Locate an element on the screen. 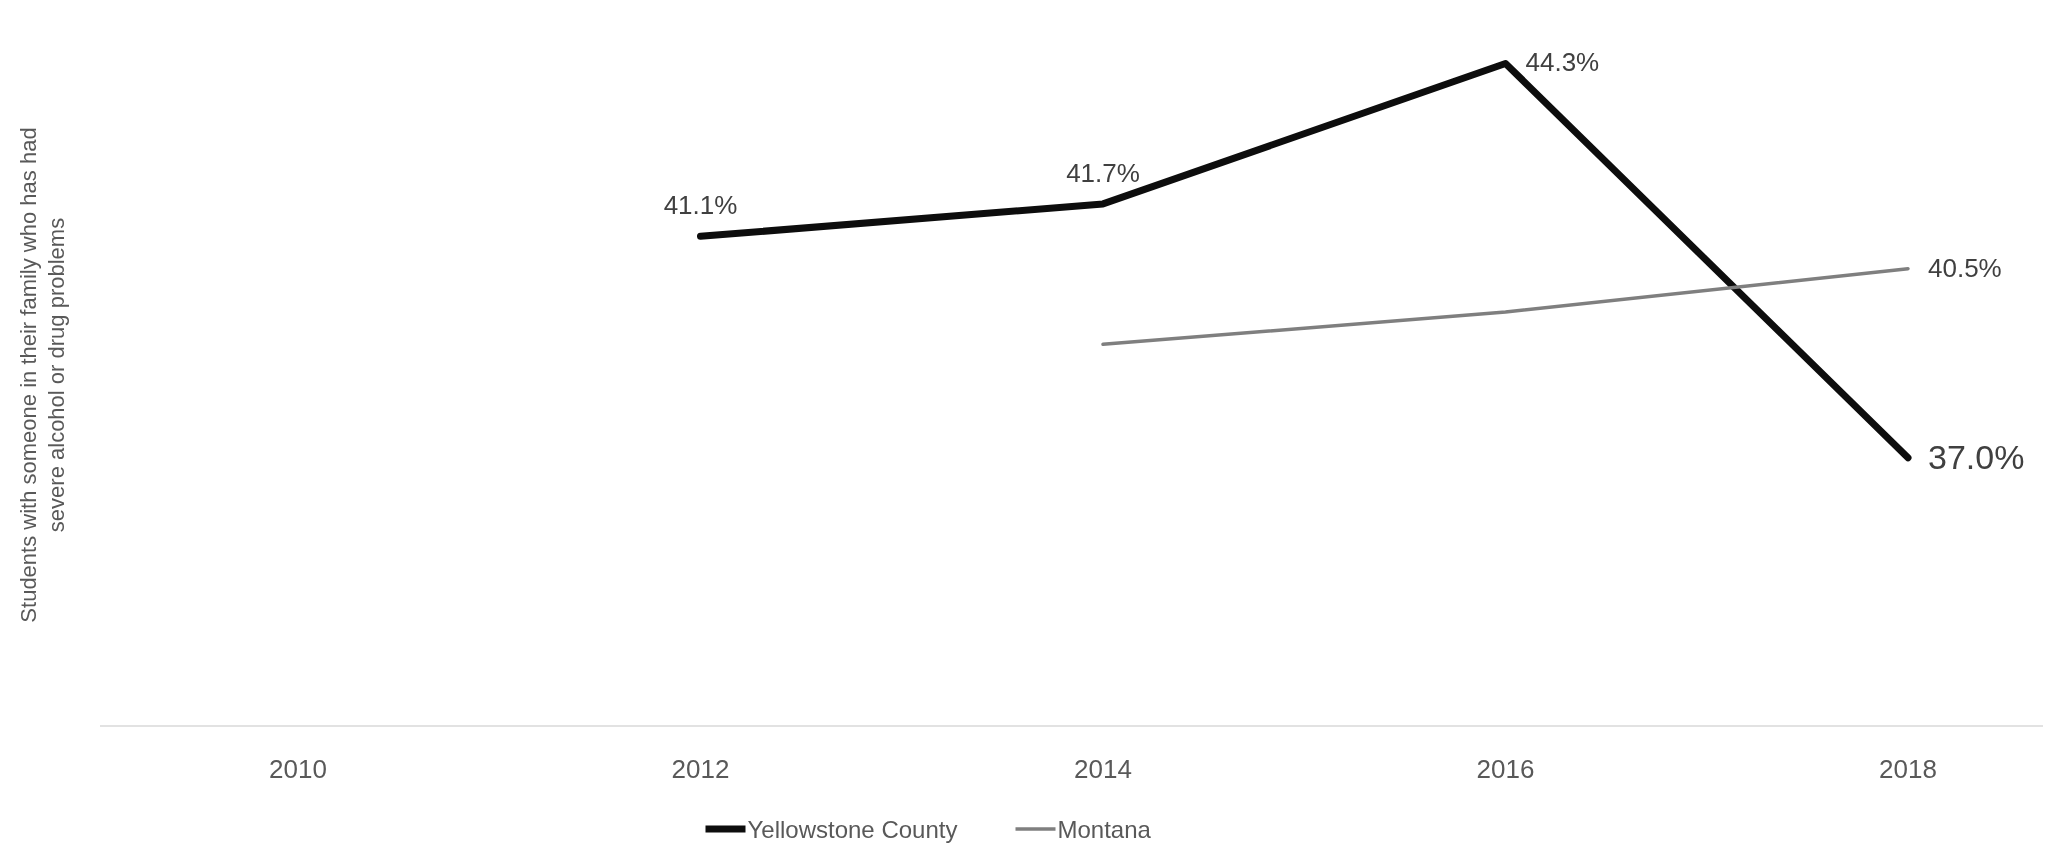 The height and width of the screenshot is (848, 2051). data-label: 41.1% is located at coordinates (700, 205).